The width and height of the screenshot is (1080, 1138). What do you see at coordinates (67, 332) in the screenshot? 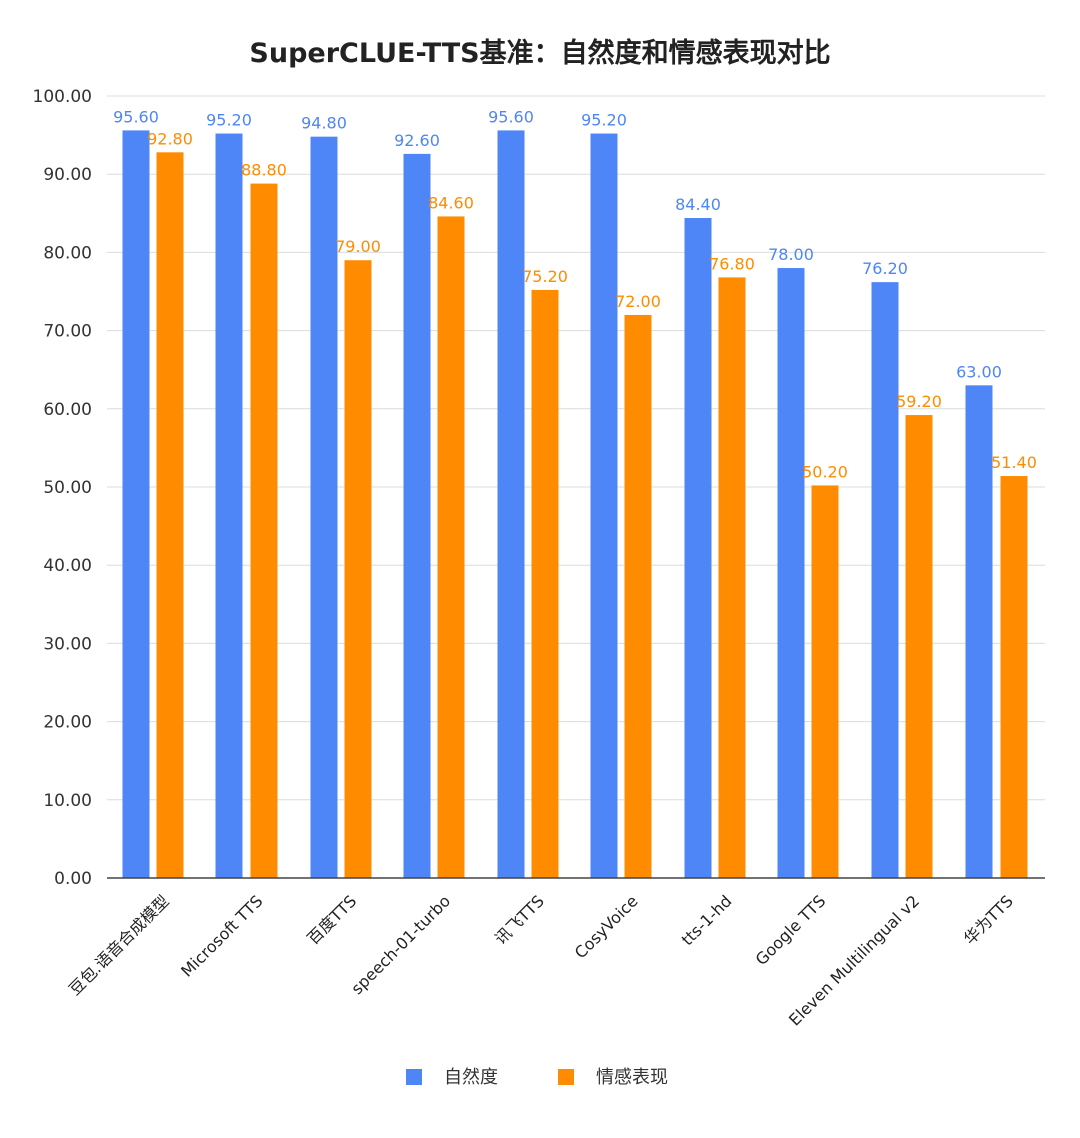
I see `y-tick-label: 70.00` at bounding box center [67, 332].